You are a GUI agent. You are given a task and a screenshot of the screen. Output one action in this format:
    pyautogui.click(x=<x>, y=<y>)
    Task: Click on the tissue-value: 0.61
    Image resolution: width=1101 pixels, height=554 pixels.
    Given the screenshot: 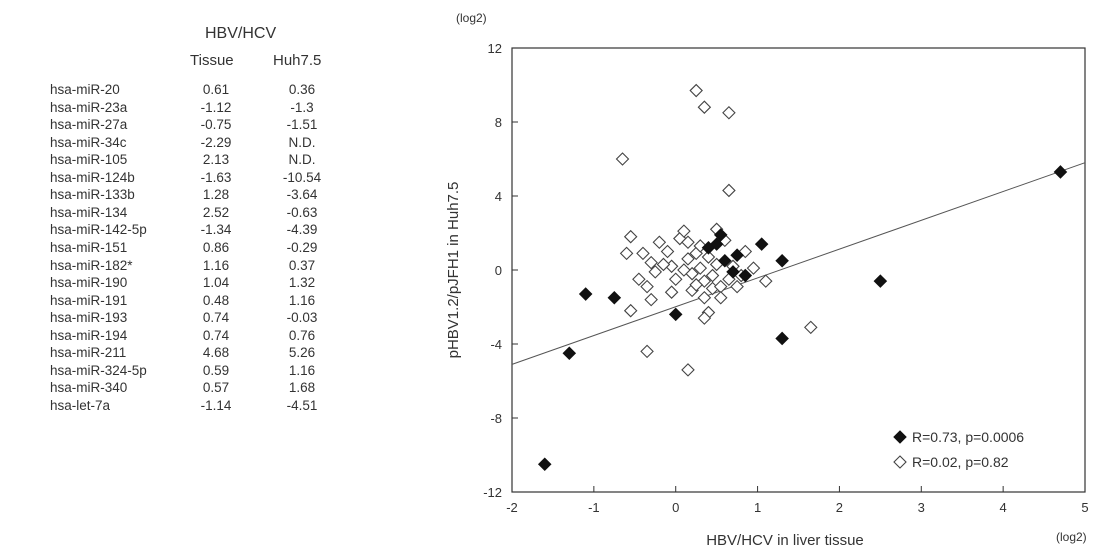 What is the action you would take?
    pyautogui.click(x=216, y=89)
    